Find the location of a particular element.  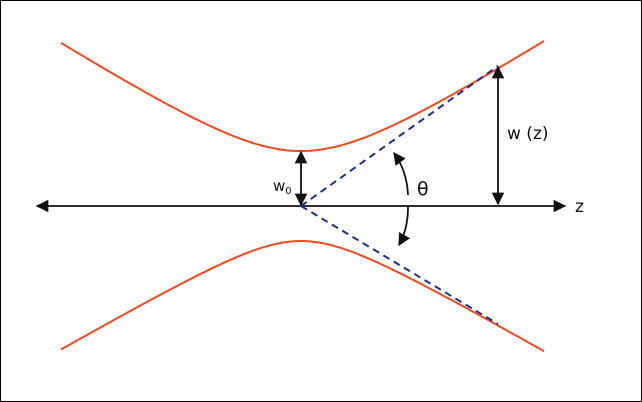

angle-arc-upper is located at coordinates (401, 173).